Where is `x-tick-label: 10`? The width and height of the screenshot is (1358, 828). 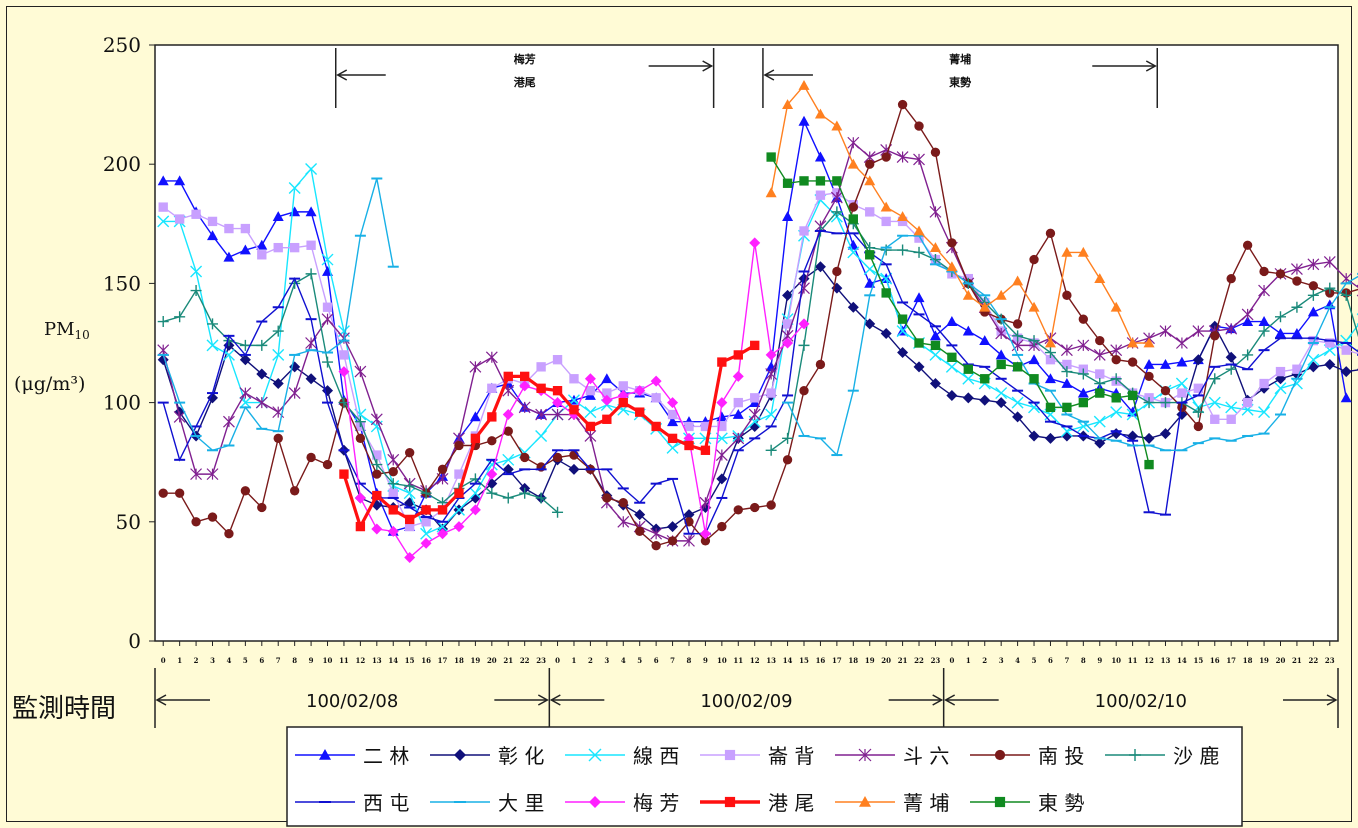 x-tick-label: 10 is located at coordinates (1116, 660).